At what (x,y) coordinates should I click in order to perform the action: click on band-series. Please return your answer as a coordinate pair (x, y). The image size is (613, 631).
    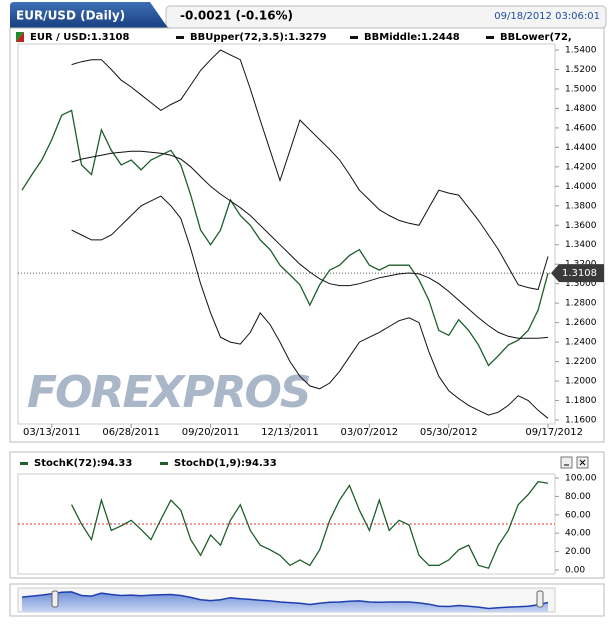
    Looking at the image, I should click on (310, 525).